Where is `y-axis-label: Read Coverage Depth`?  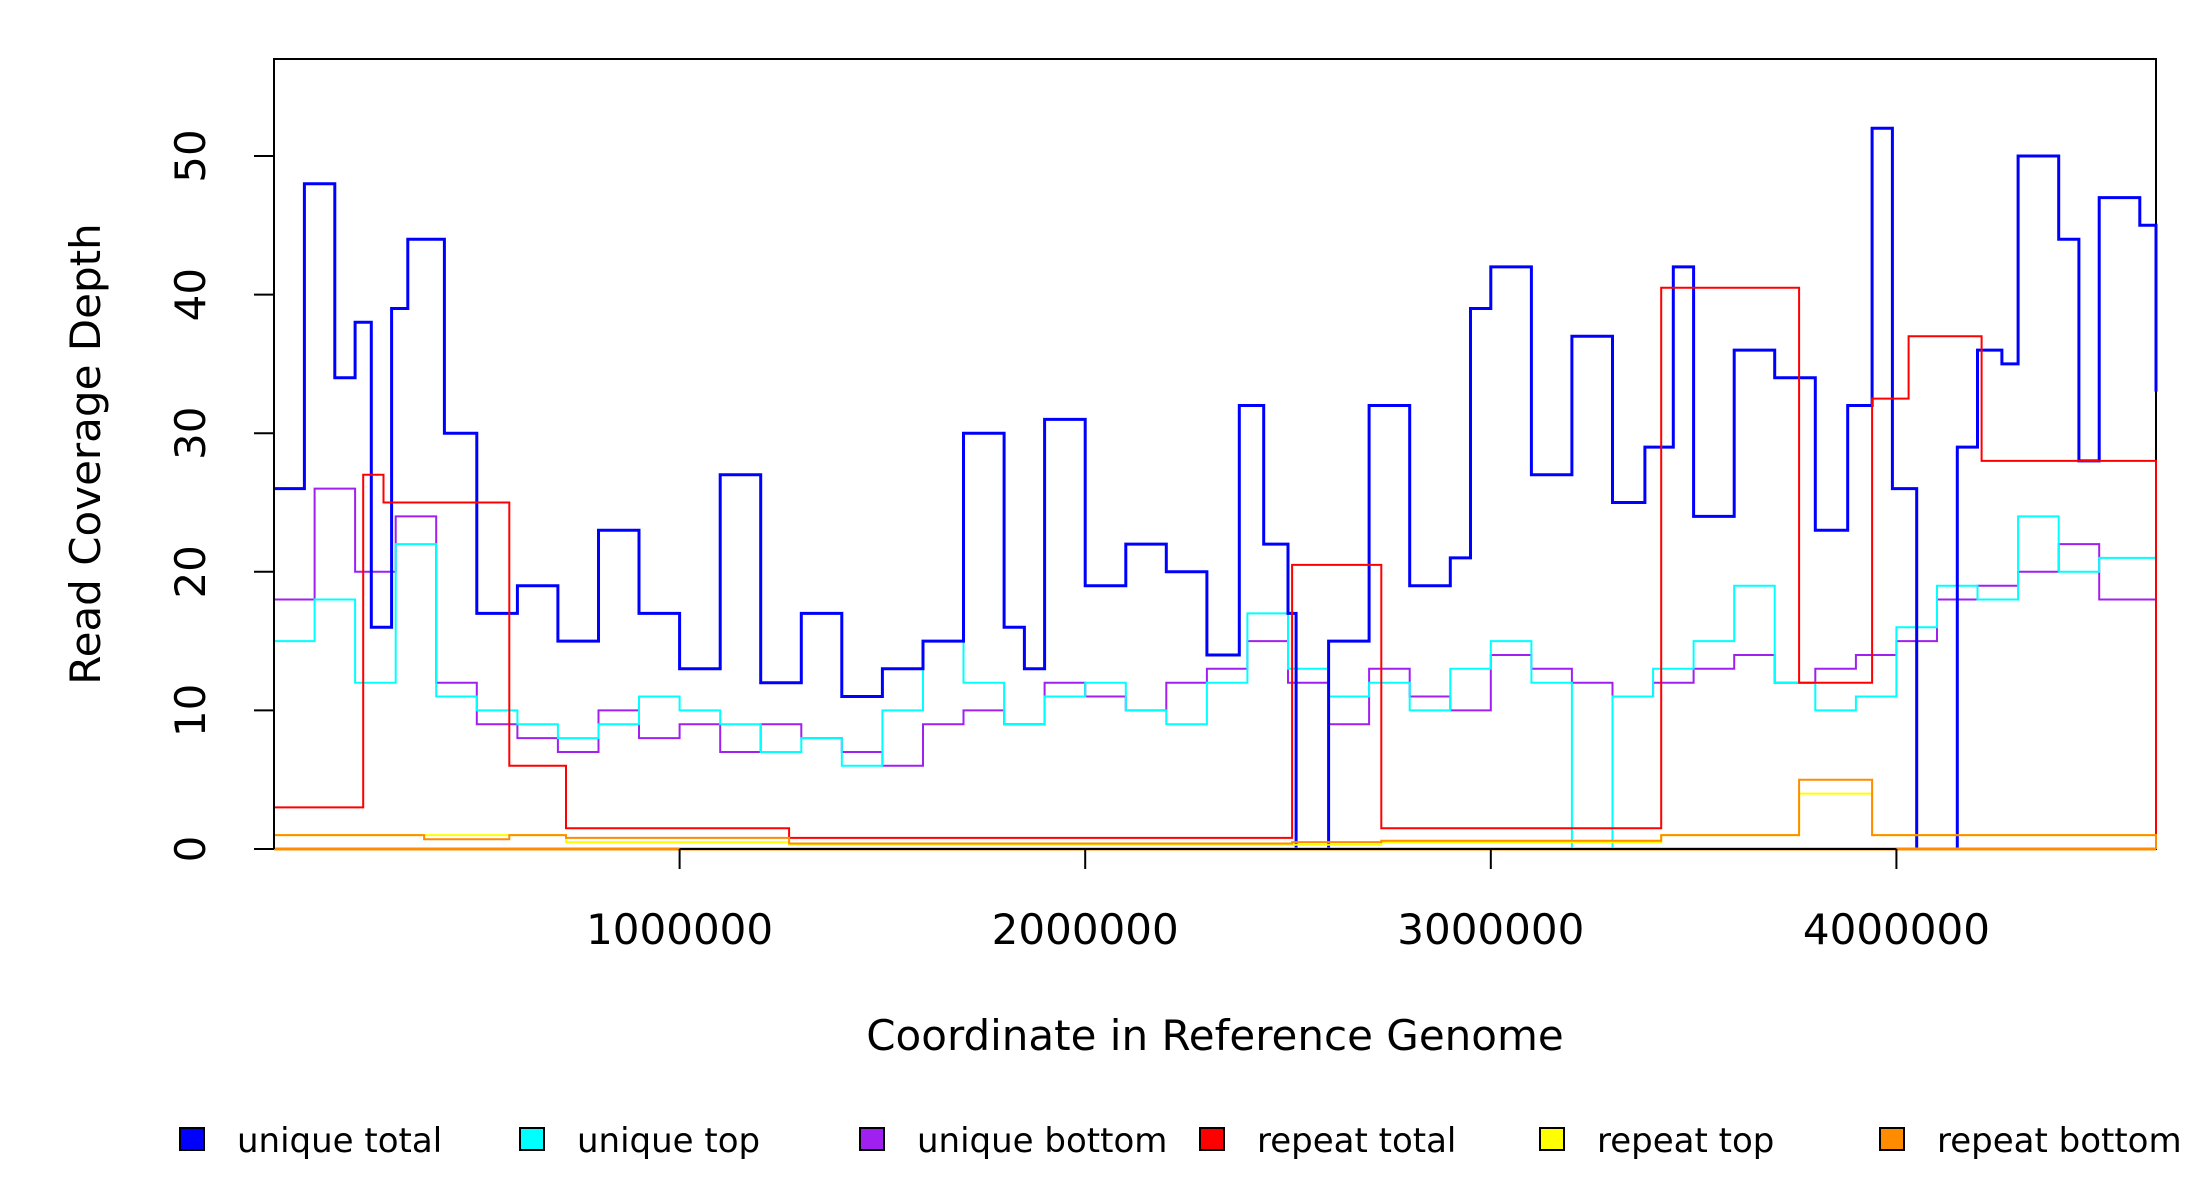 y-axis-label: Read Coverage Depth is located at coordinates (85, 453).